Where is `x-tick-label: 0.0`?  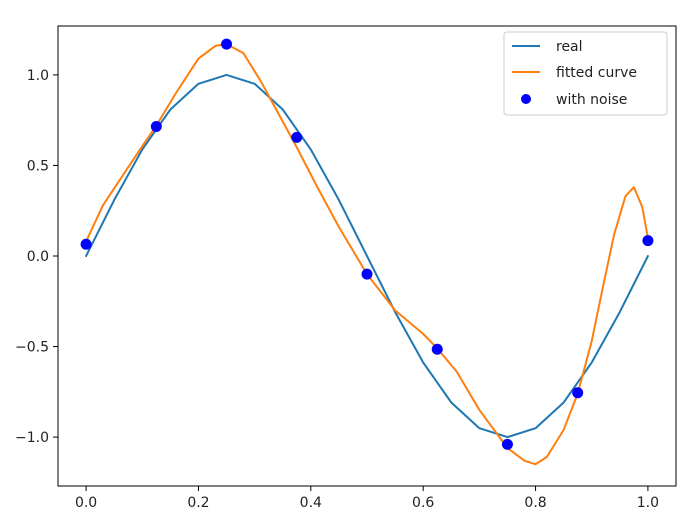
x-tick-label: 0.0 is located at coordinates (86, 503).